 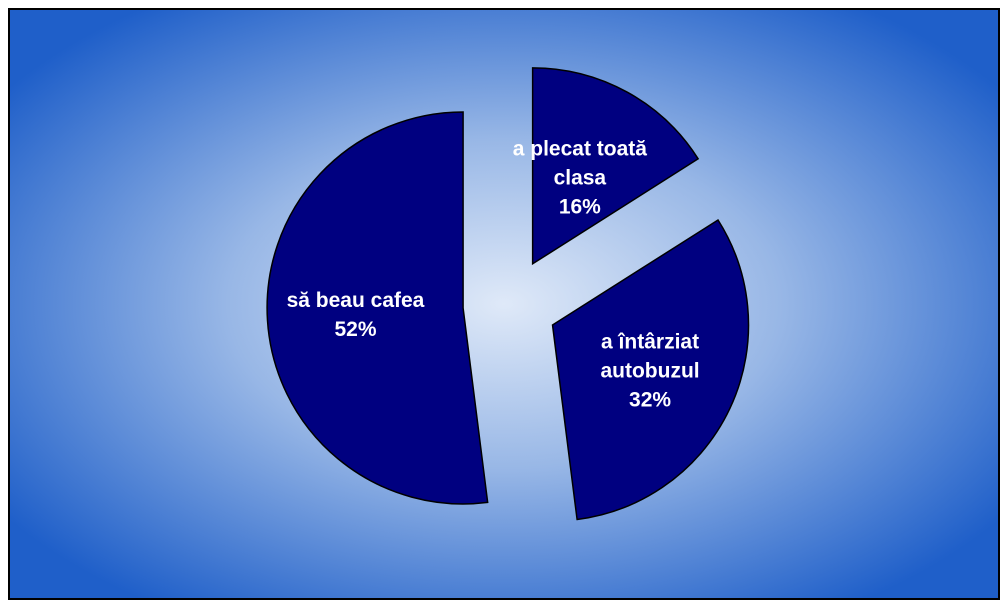 I want to click on slice-label: a întârziat autobuzul 32%, so click(x=650, y=370).